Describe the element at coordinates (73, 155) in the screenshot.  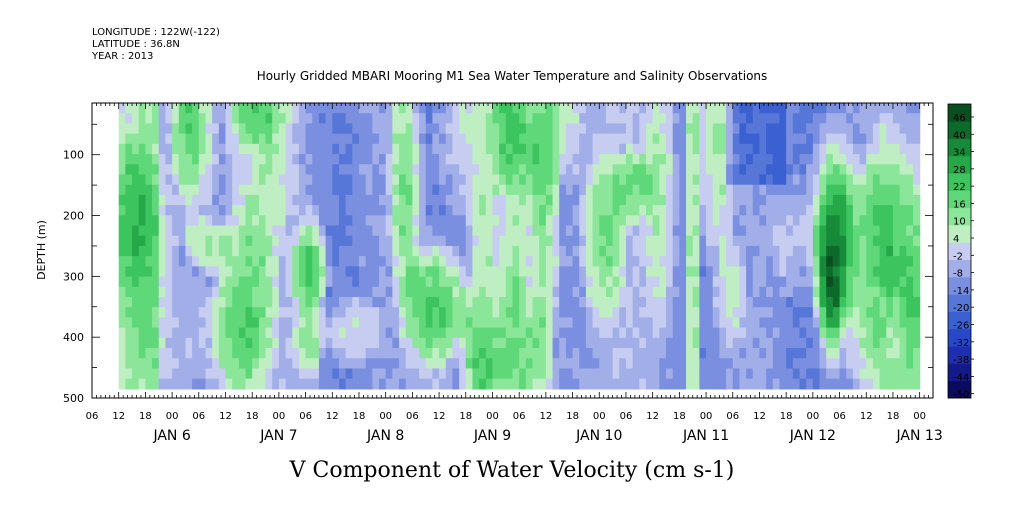
I see `y-tick-label: 100` at that location.